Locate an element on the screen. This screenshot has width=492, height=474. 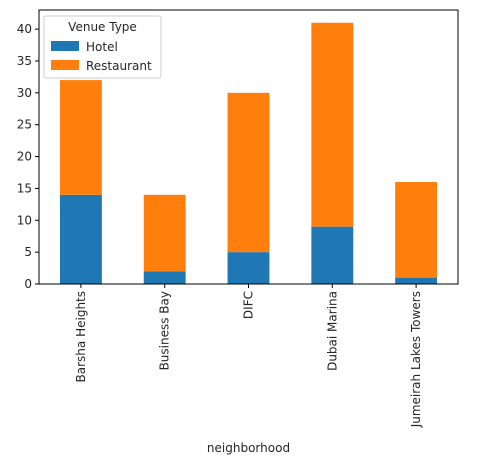
bar-business-bay-restaurant is located at coordinates (164, 233).